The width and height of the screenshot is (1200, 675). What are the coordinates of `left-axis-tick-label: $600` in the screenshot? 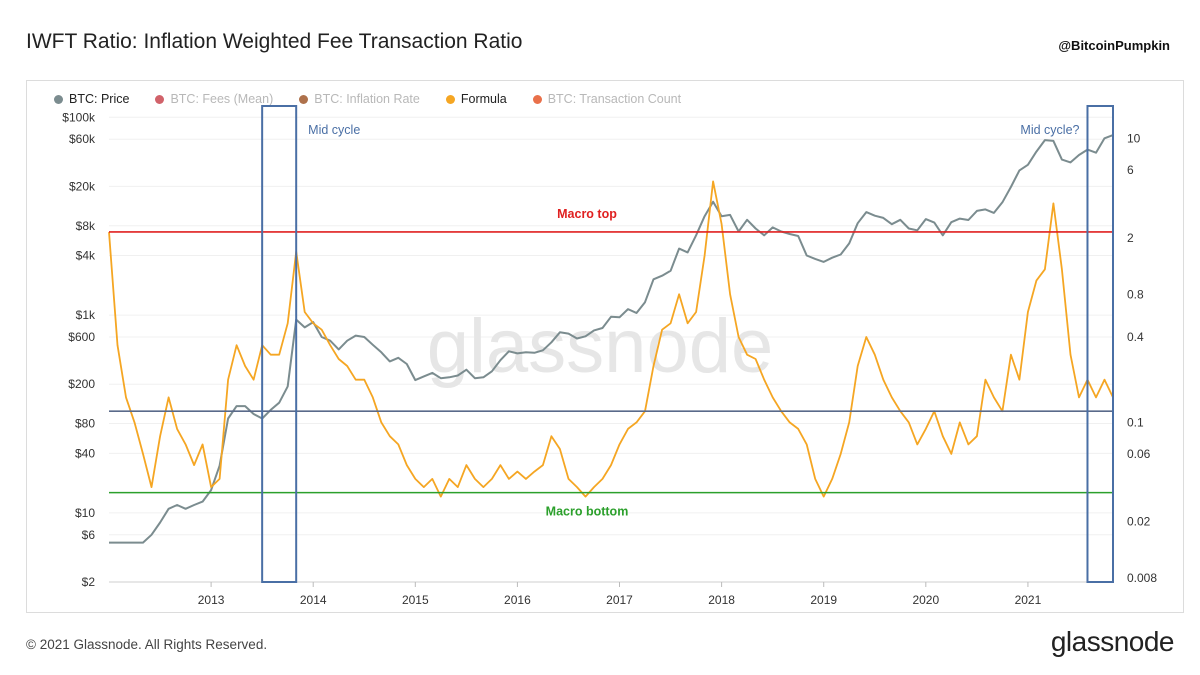 It's located at (81, 337).